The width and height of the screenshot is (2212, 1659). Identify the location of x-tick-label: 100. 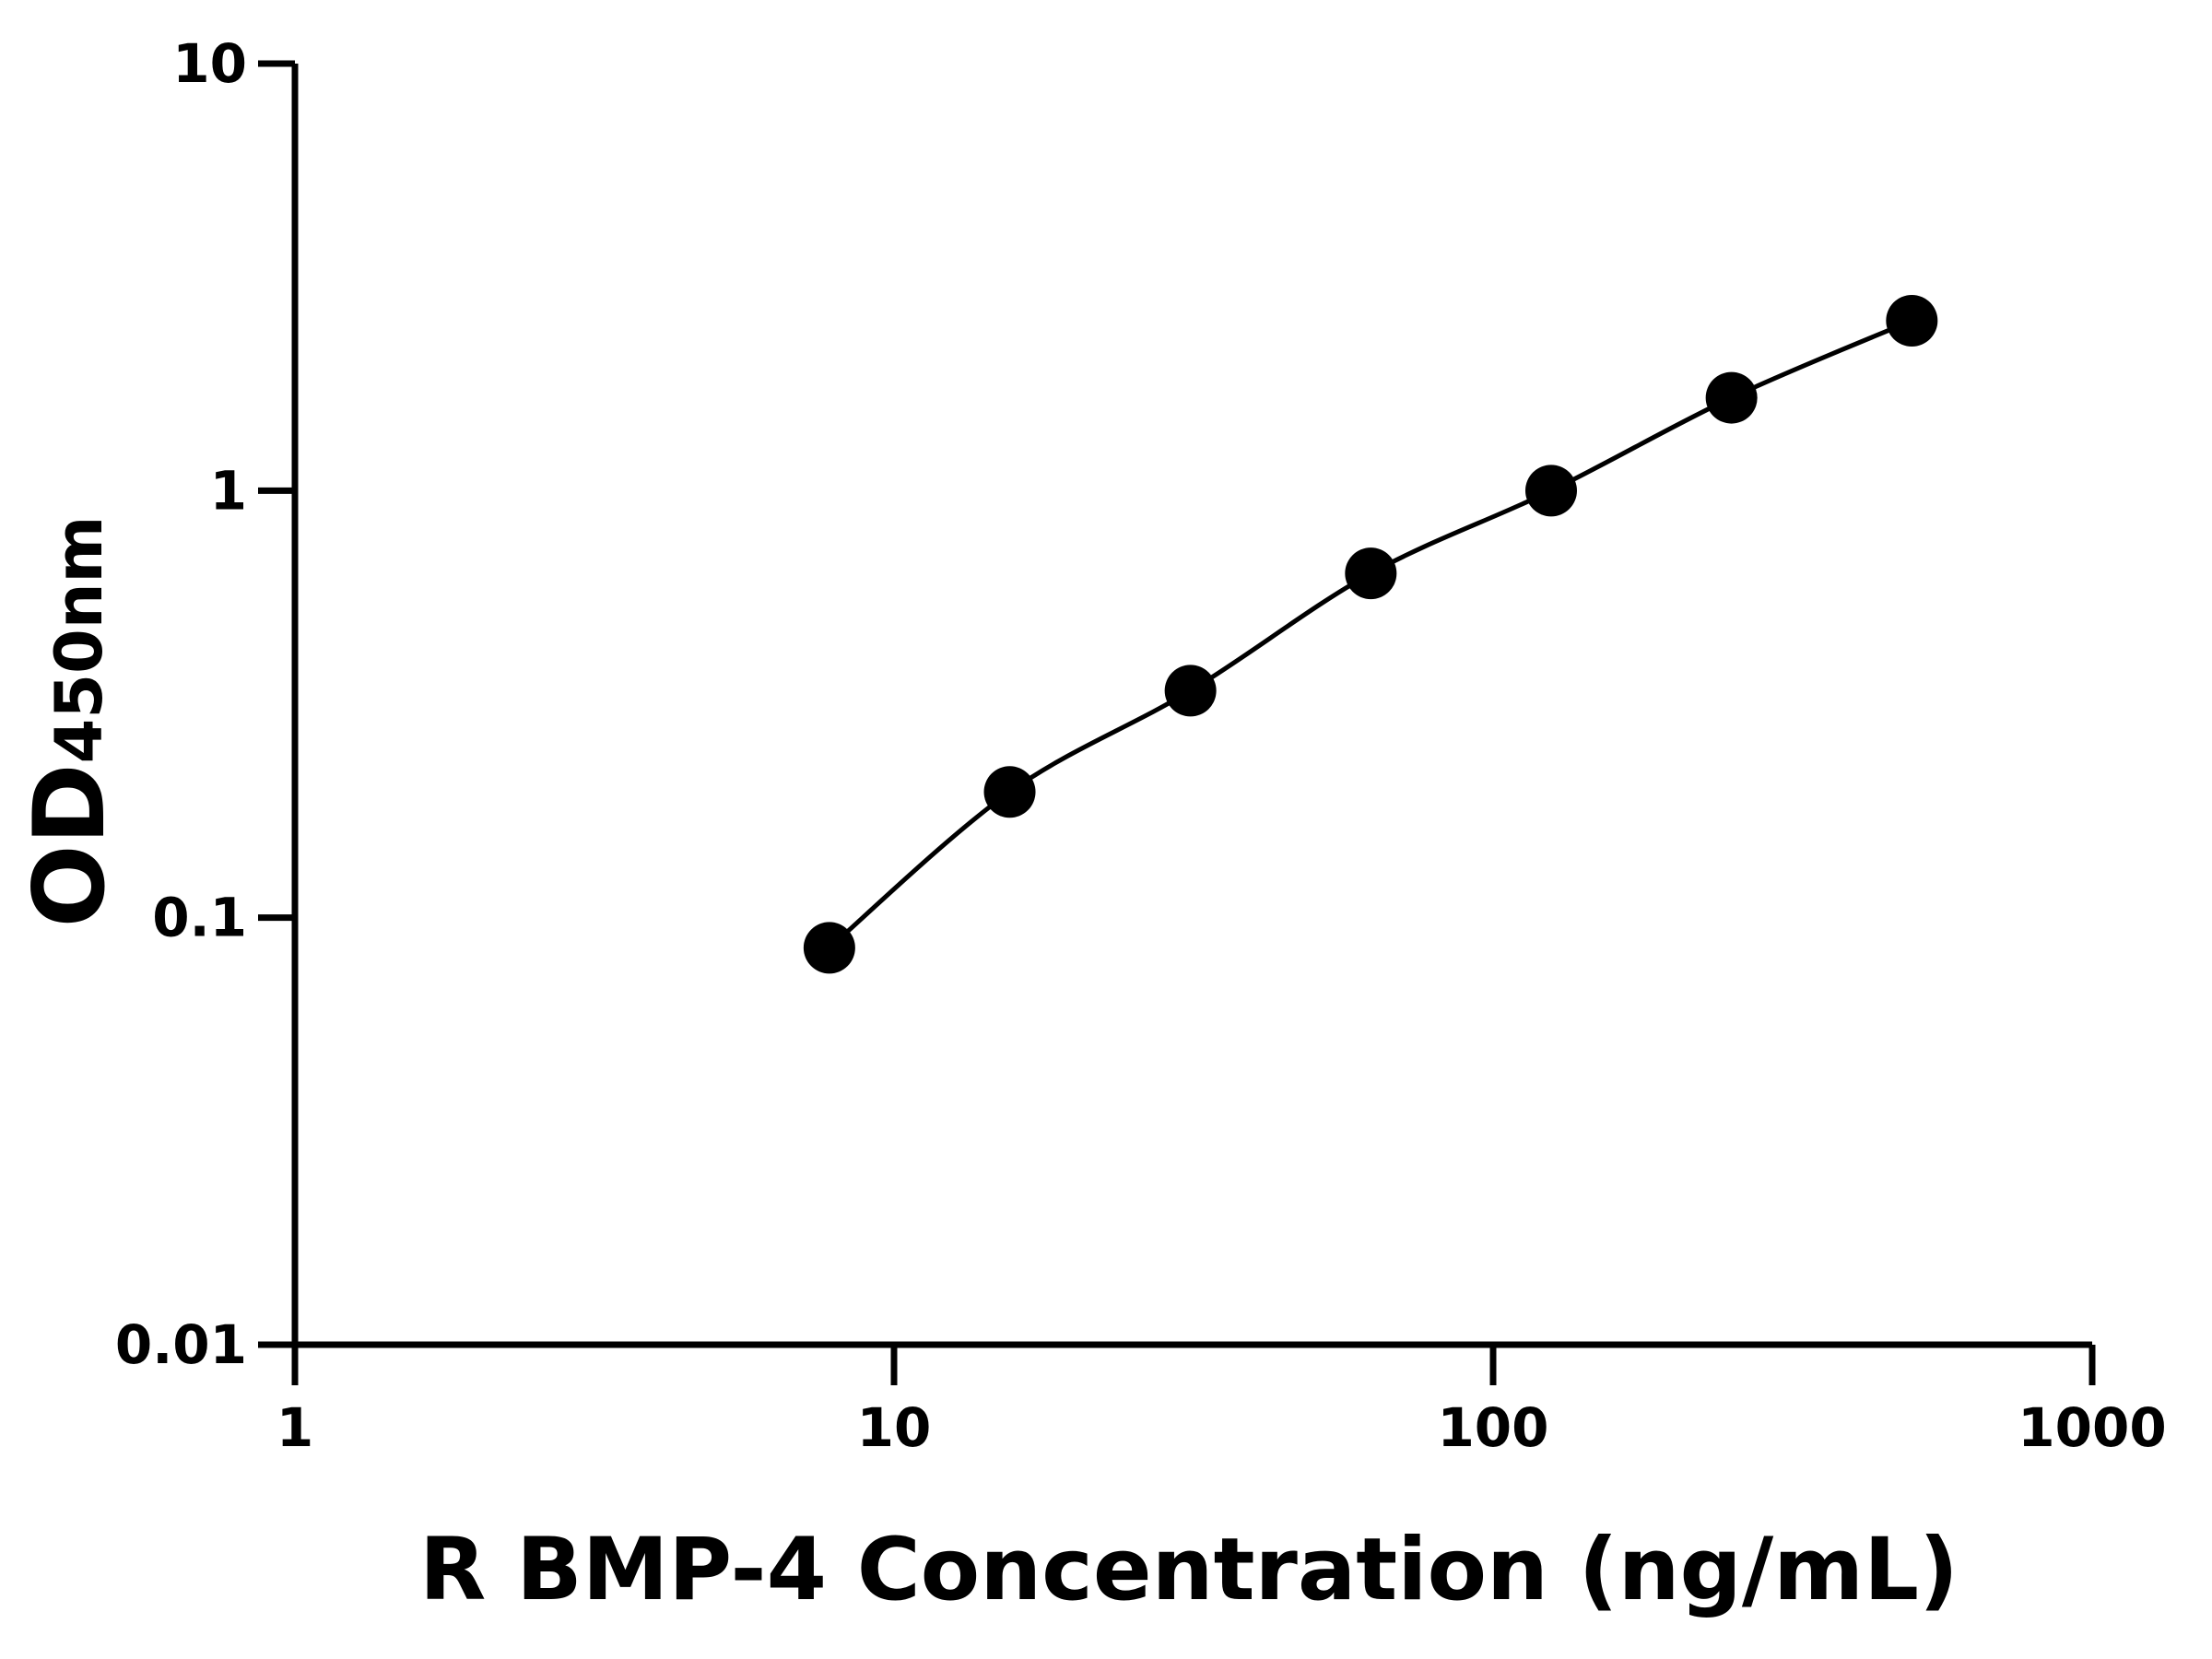
(1492, 1427).